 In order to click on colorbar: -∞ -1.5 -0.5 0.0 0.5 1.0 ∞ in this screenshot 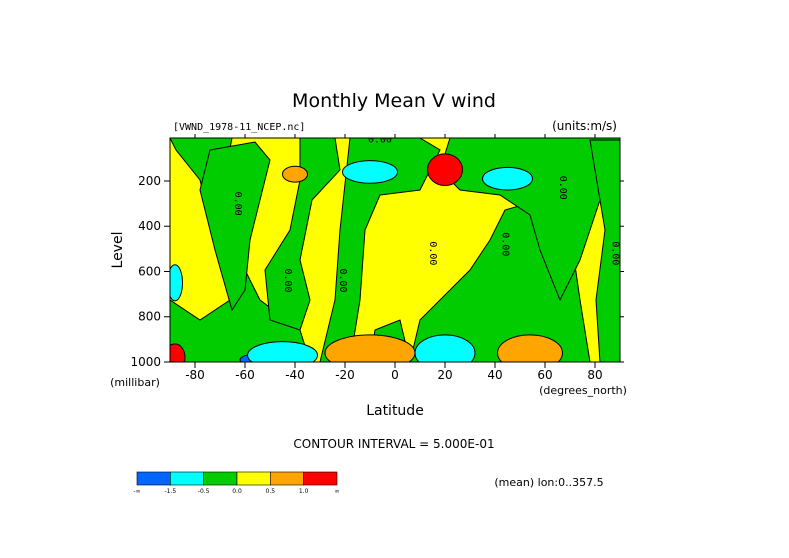, I will do `click(236, 483)`.